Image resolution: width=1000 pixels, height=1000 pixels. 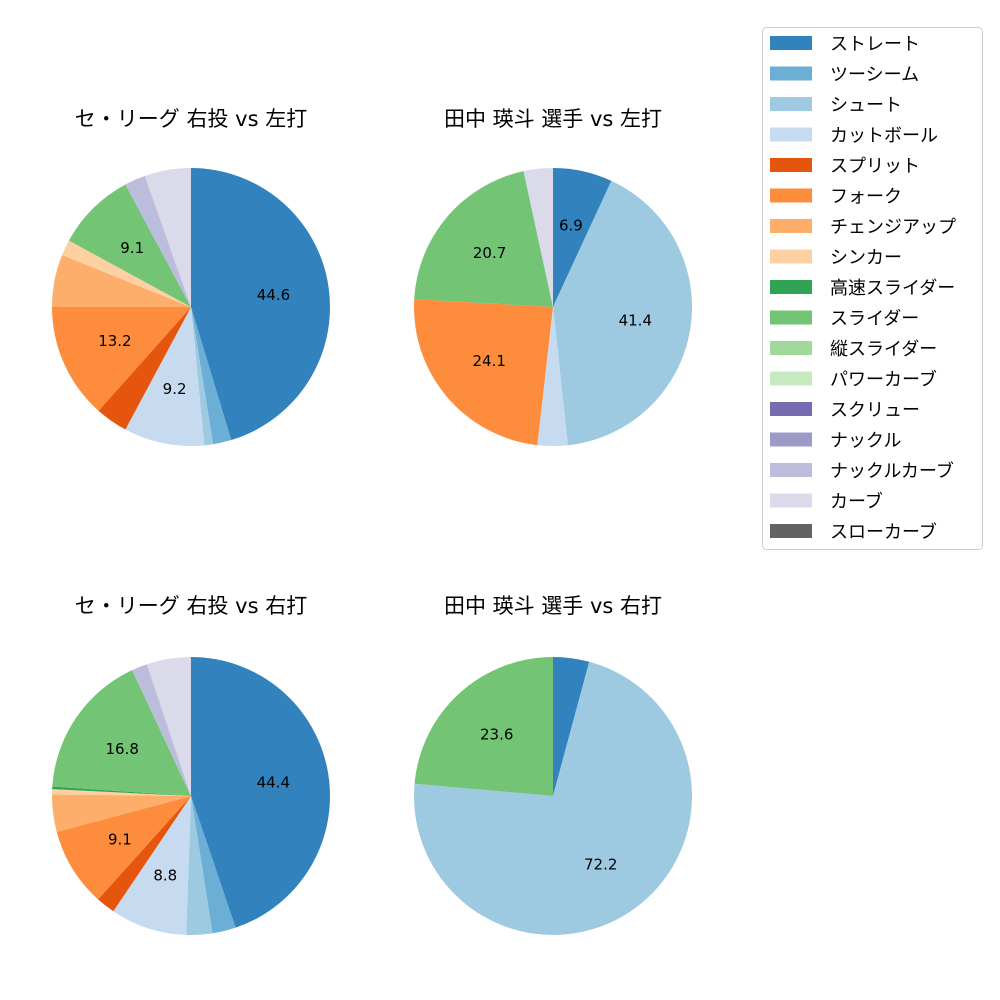 I want to click on legend-item: ストレート, so click(x=845, y=44).